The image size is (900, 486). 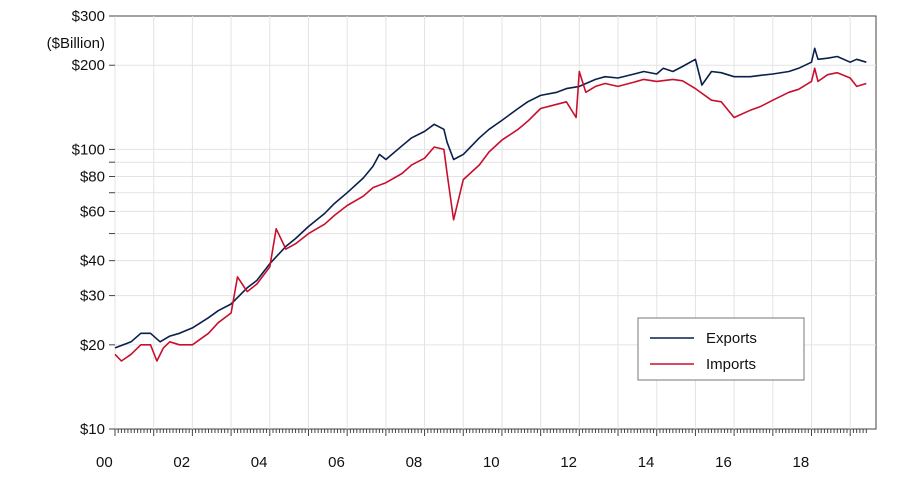 What do you see at coordinates (88, 149) in the screenshot?
I see `y-tick-label: $100` at bounding box center [88, 149].